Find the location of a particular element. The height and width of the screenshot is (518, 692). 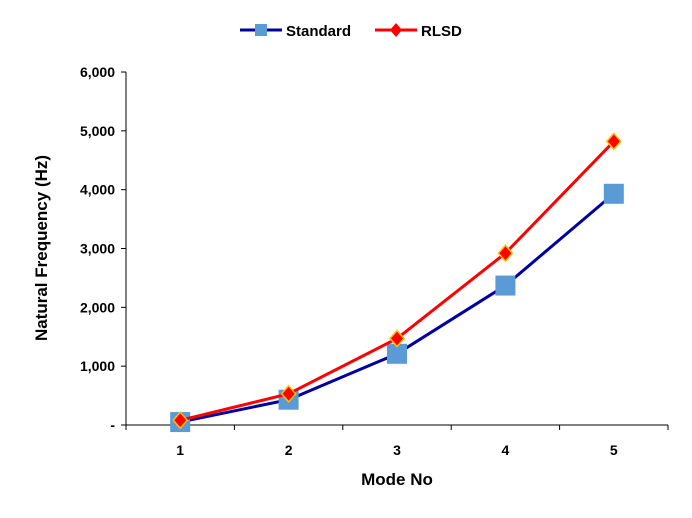

y-tick-label: 3,000 is located at coordinates (97, 249).